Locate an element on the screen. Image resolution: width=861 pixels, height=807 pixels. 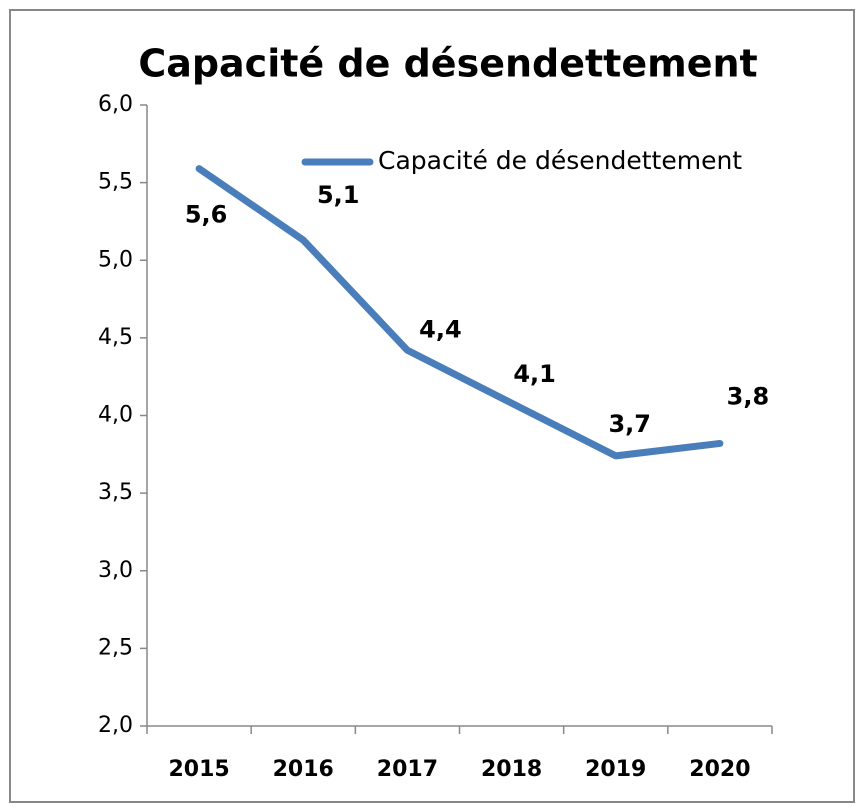
x-tick-label: 2015 is located at coordinates (198, 769).